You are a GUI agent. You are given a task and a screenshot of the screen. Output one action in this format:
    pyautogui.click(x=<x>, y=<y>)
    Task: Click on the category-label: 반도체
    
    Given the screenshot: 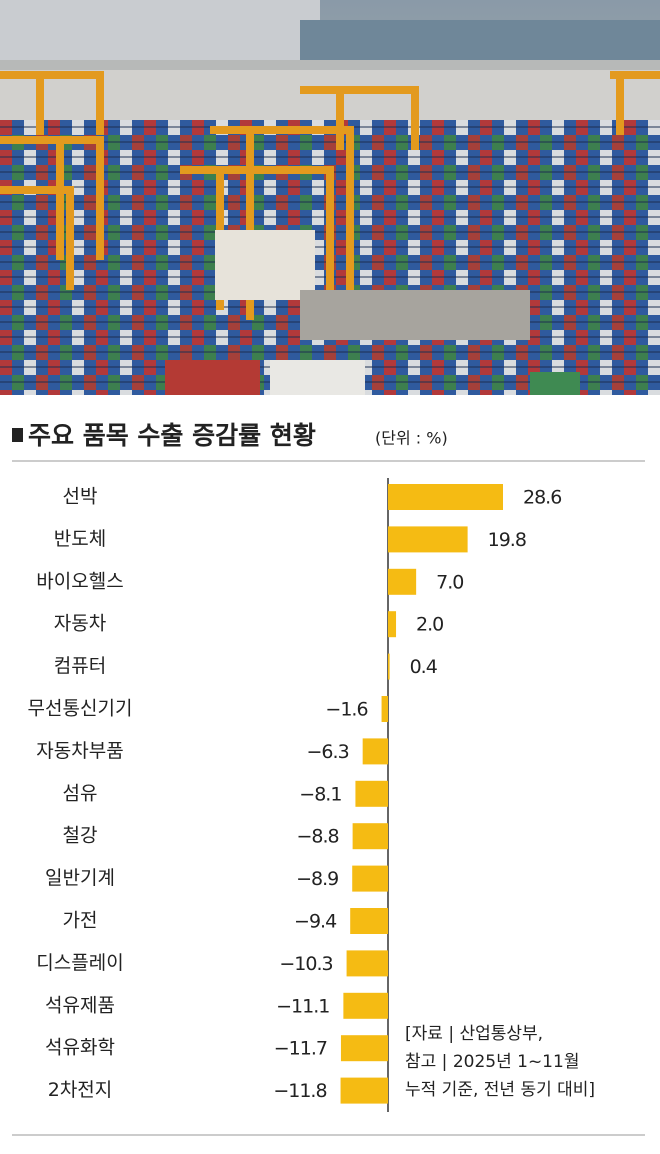 What is the action you would take?
    pyautogui.click(x=80, y=539)
    